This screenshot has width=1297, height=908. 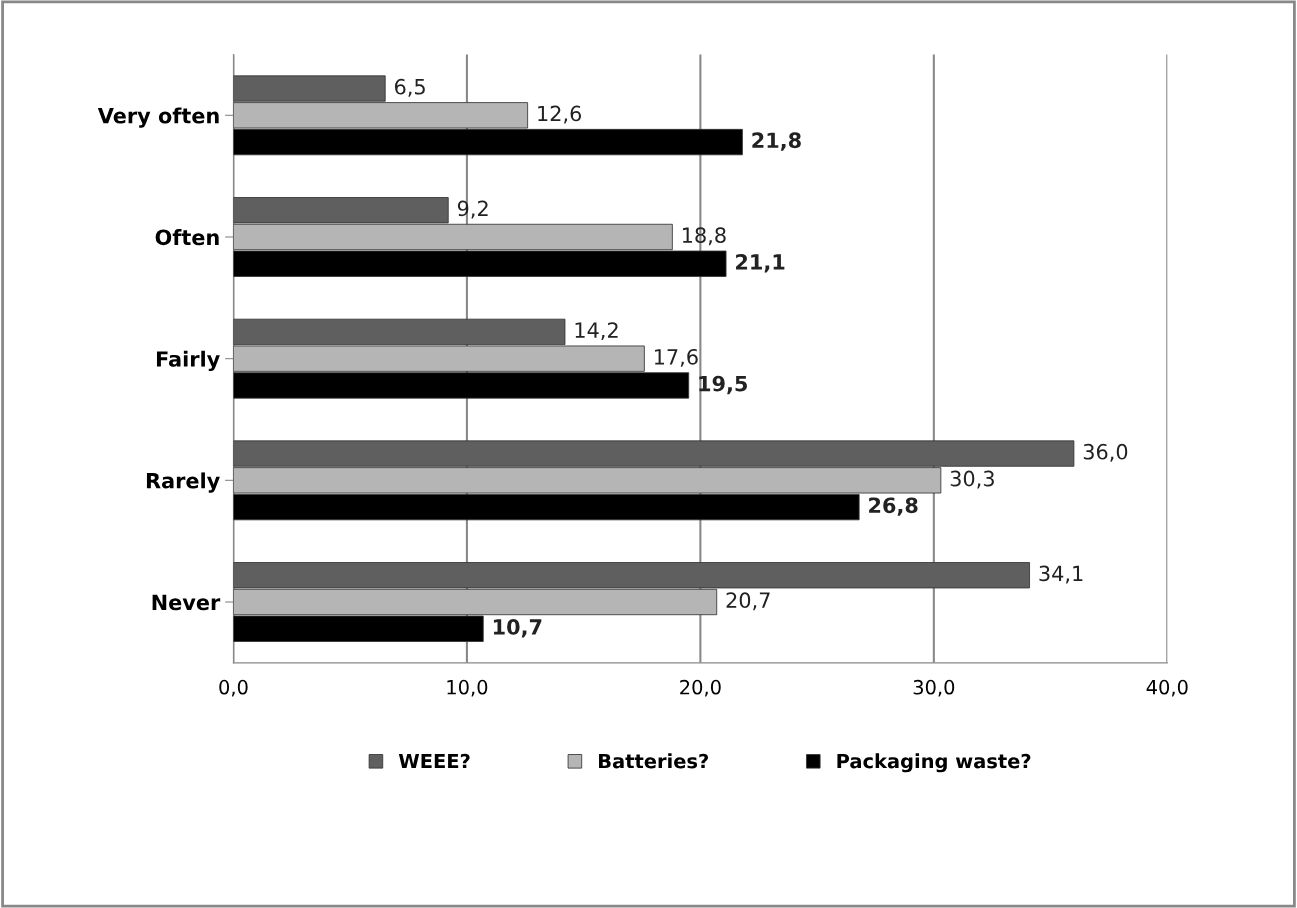 What do you see at coordinates (1061, 574) in the screenshot?
I see `data-label: 34,1` at bounding box center [1061, 574].